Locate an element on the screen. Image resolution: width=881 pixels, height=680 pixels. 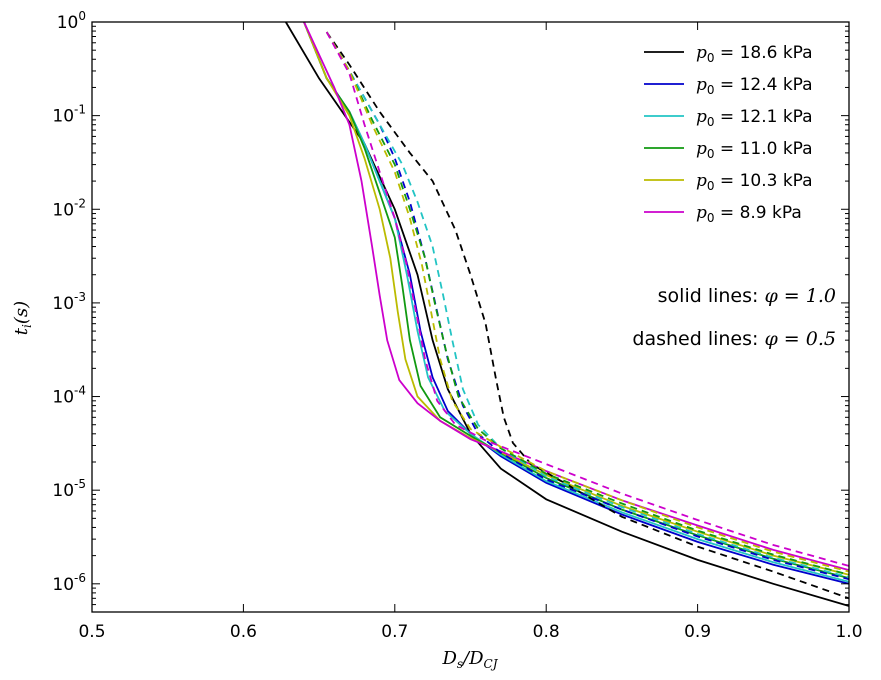
y-tick-label: 10⁰ is located at coordinates (71, 21).